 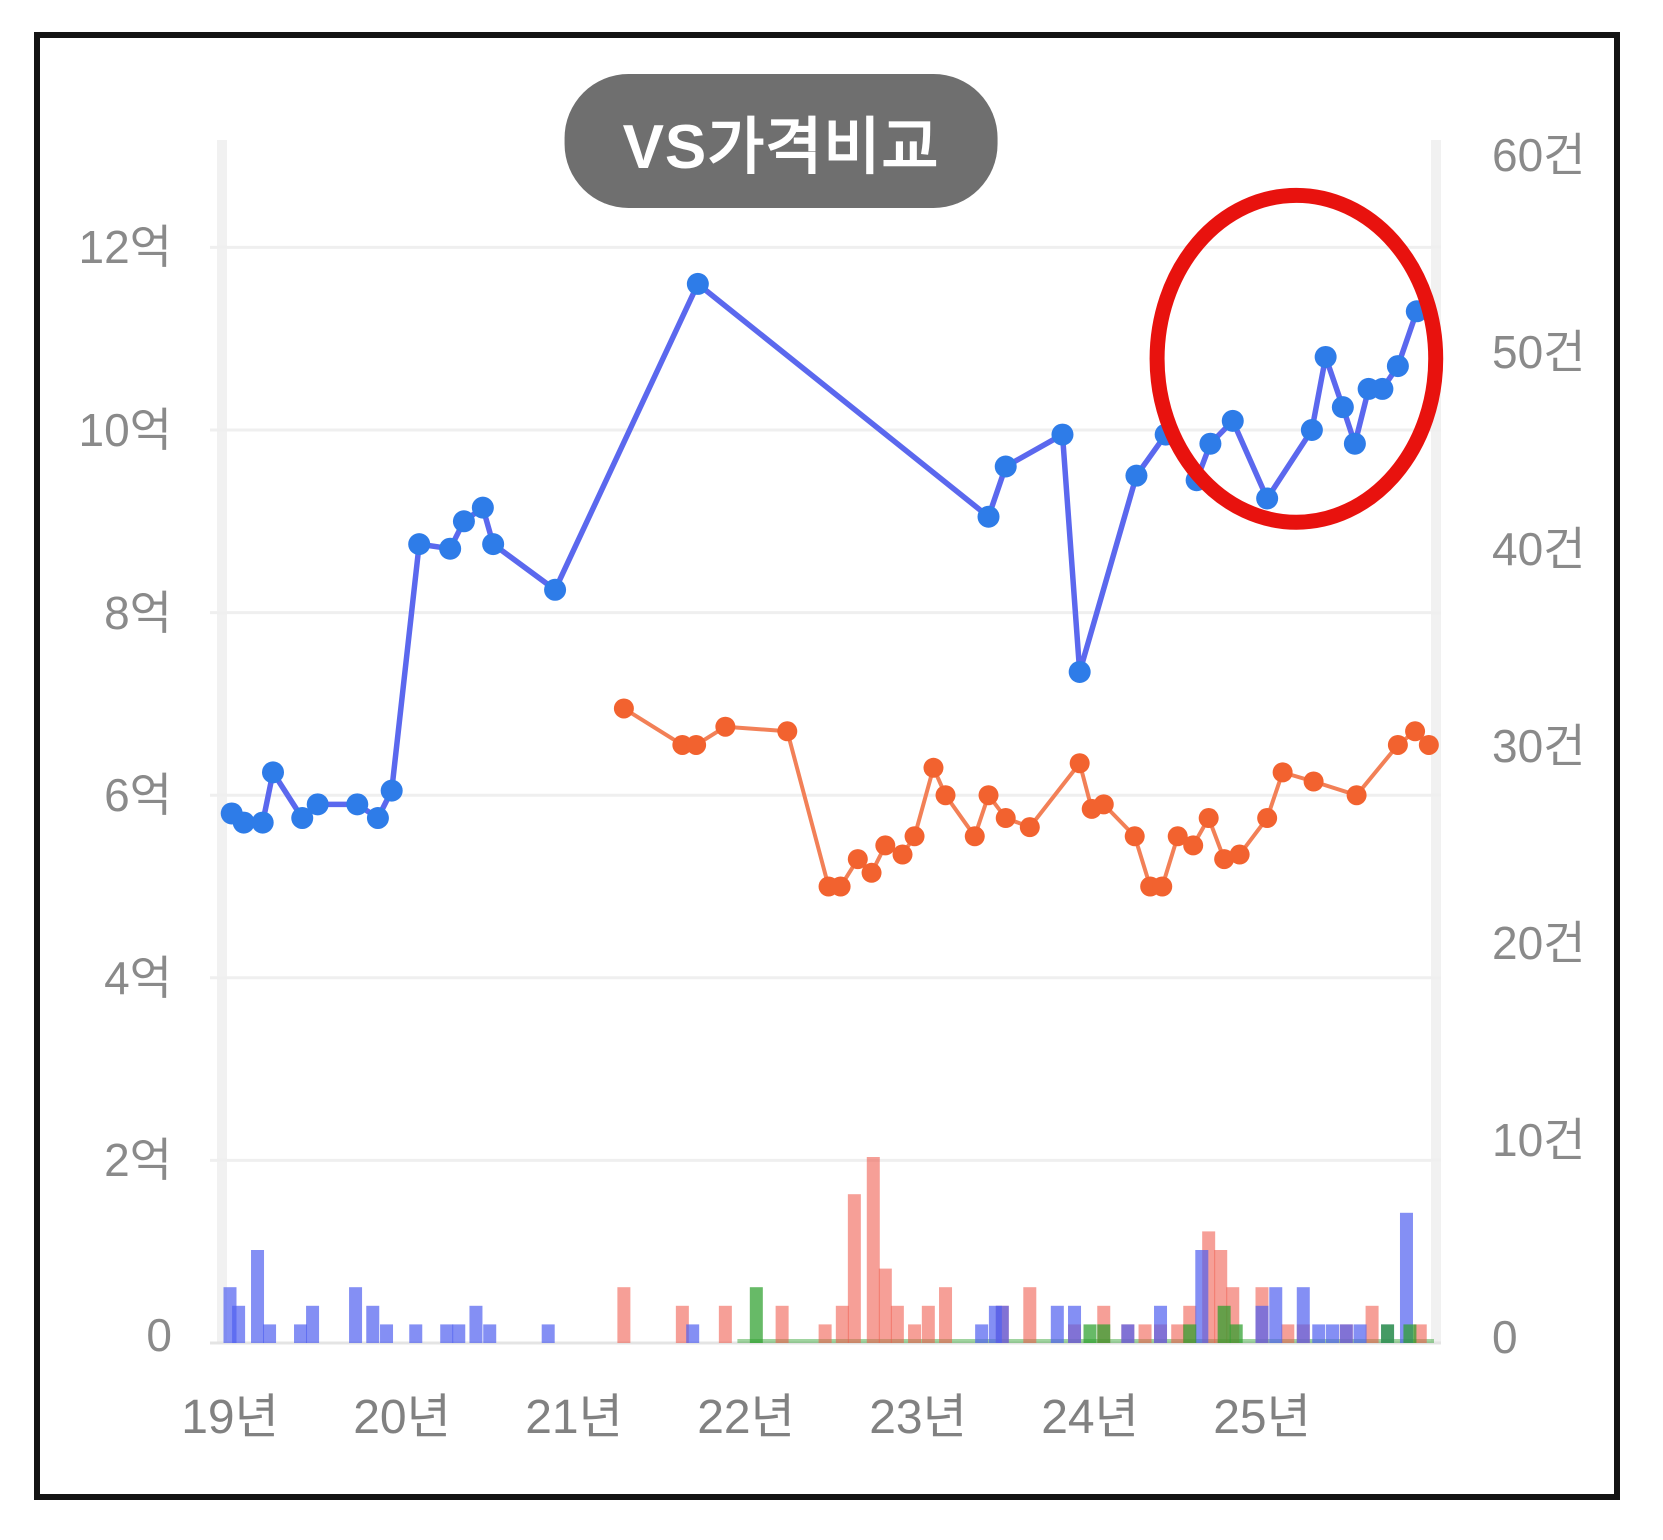 What do you see at coordinates (1539, 943) in the screenshot?
I see `y-axis-right-label: 20건` at bounding box center [1539, 943].